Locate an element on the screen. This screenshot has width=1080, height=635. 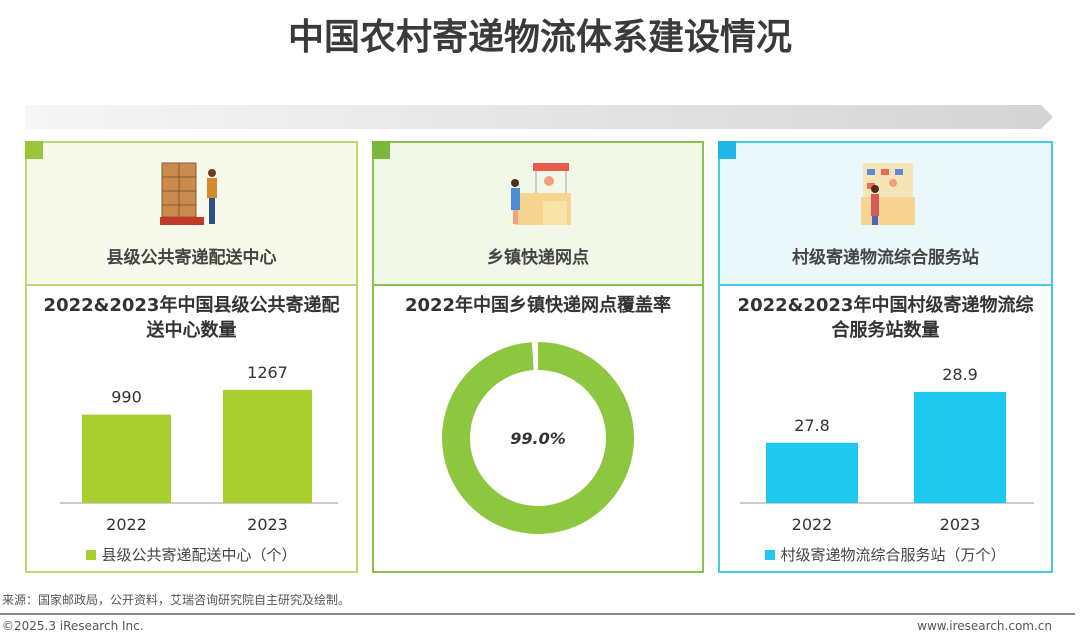
data-label: 990 is located at coordinates (126, 397).